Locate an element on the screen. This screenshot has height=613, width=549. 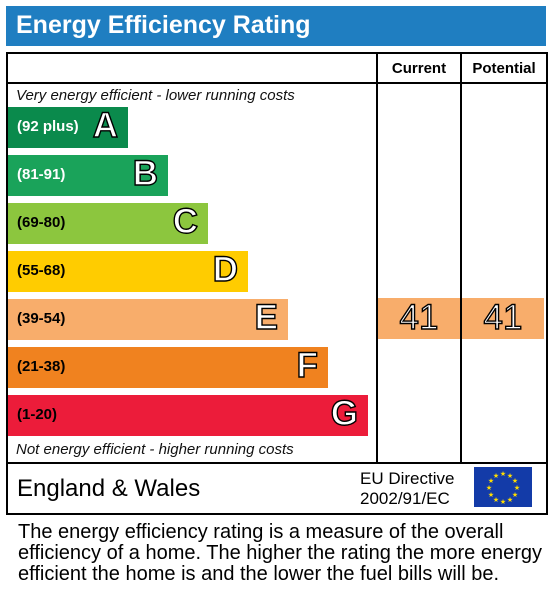
potential-rating: 41 is located at coordinates (503, 318).